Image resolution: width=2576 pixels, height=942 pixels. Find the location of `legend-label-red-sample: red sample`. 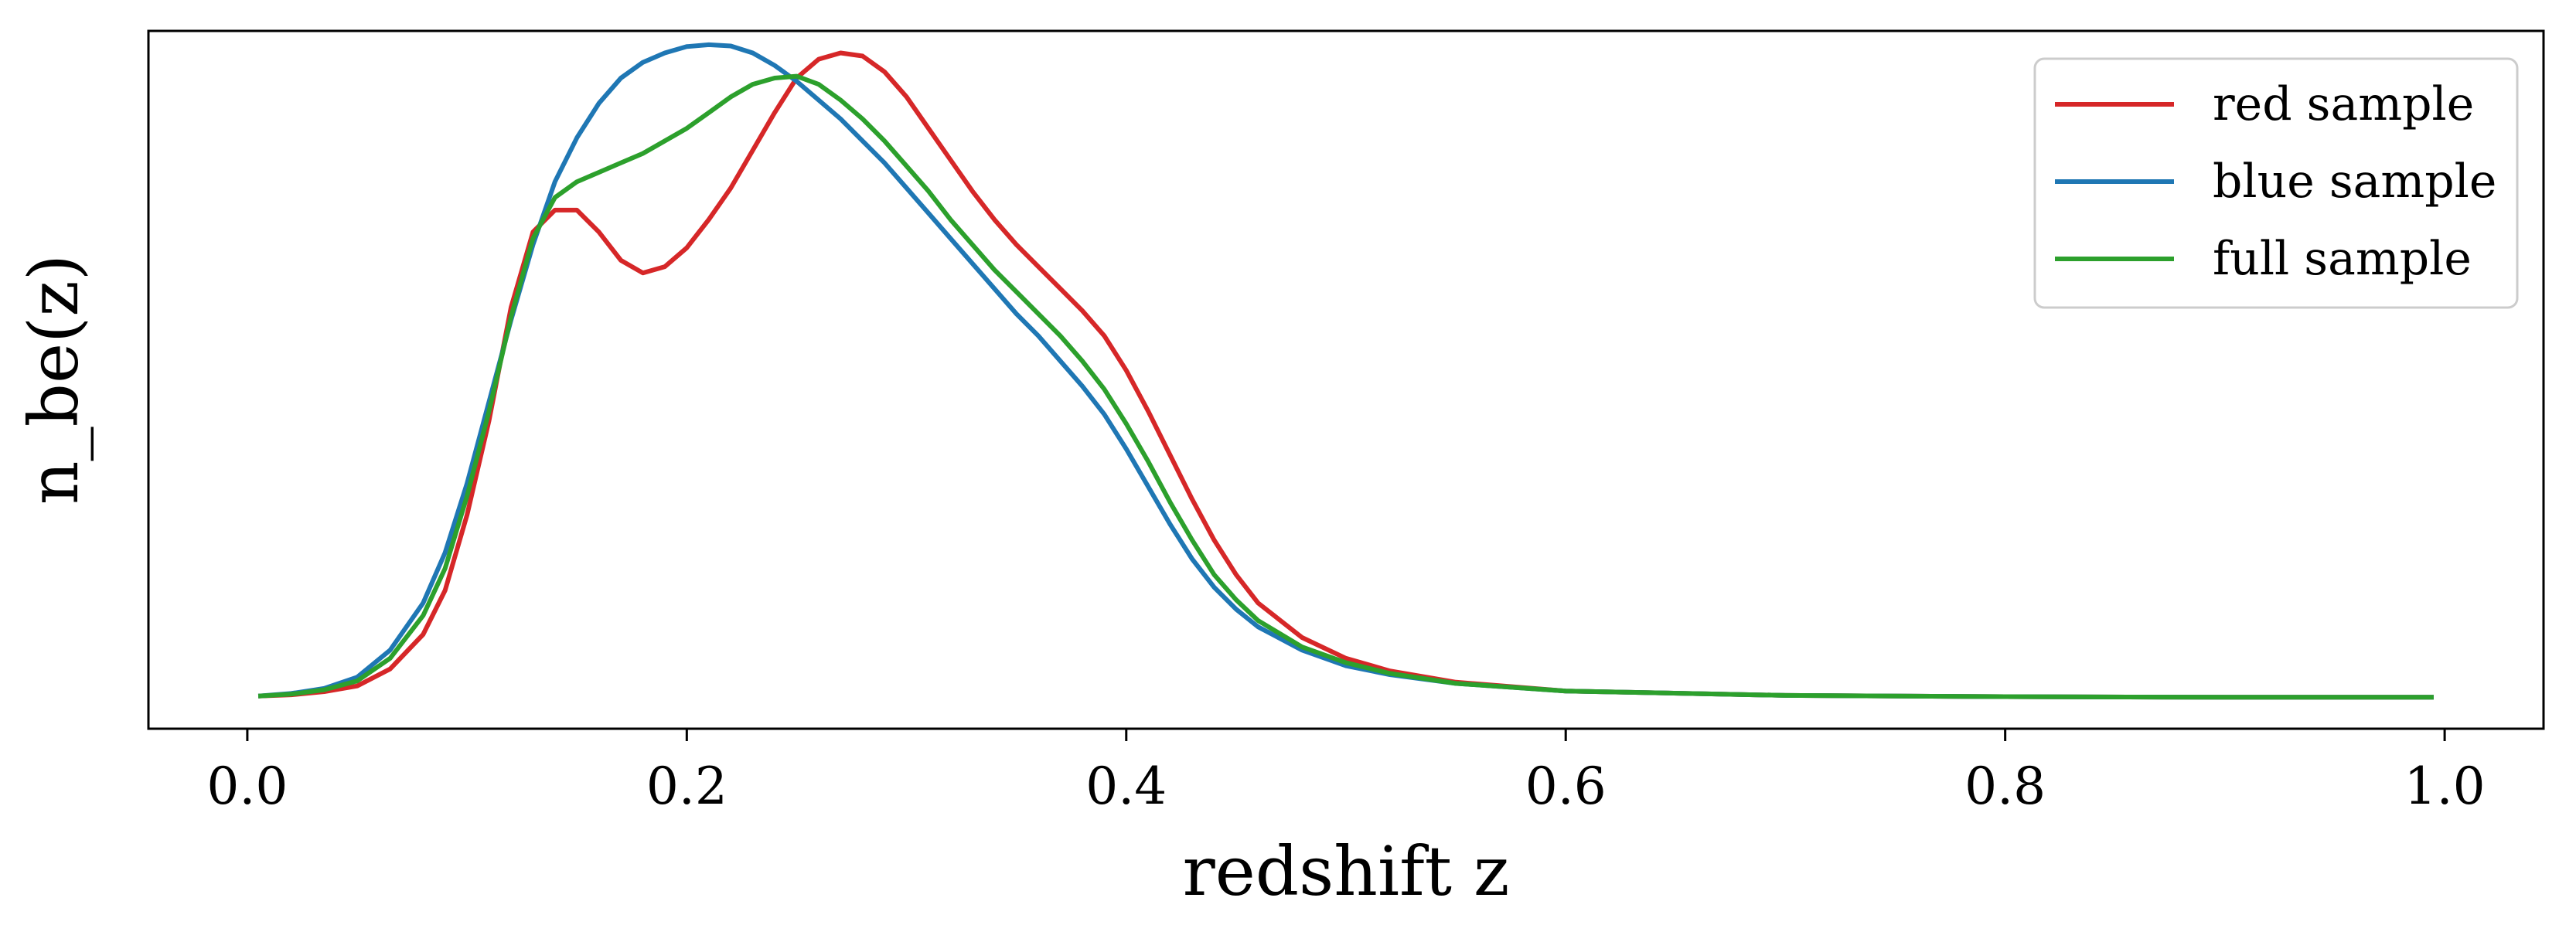

legend-label-red-sample: red sample is located at coordinates (2343, 104).